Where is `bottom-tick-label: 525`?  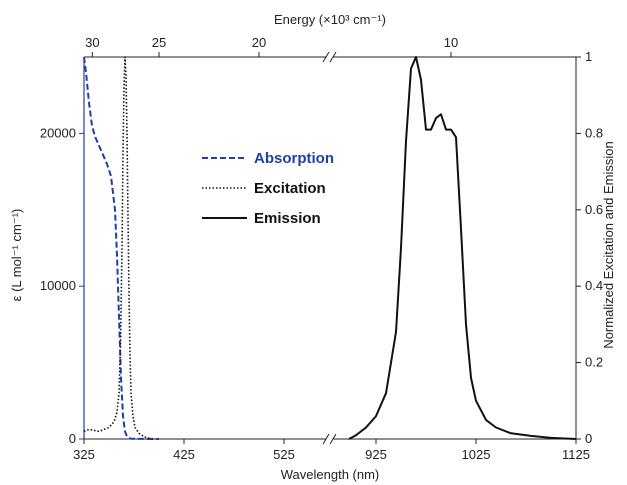
bottom-tick-label: 525 is located at coordinates (284, 454).